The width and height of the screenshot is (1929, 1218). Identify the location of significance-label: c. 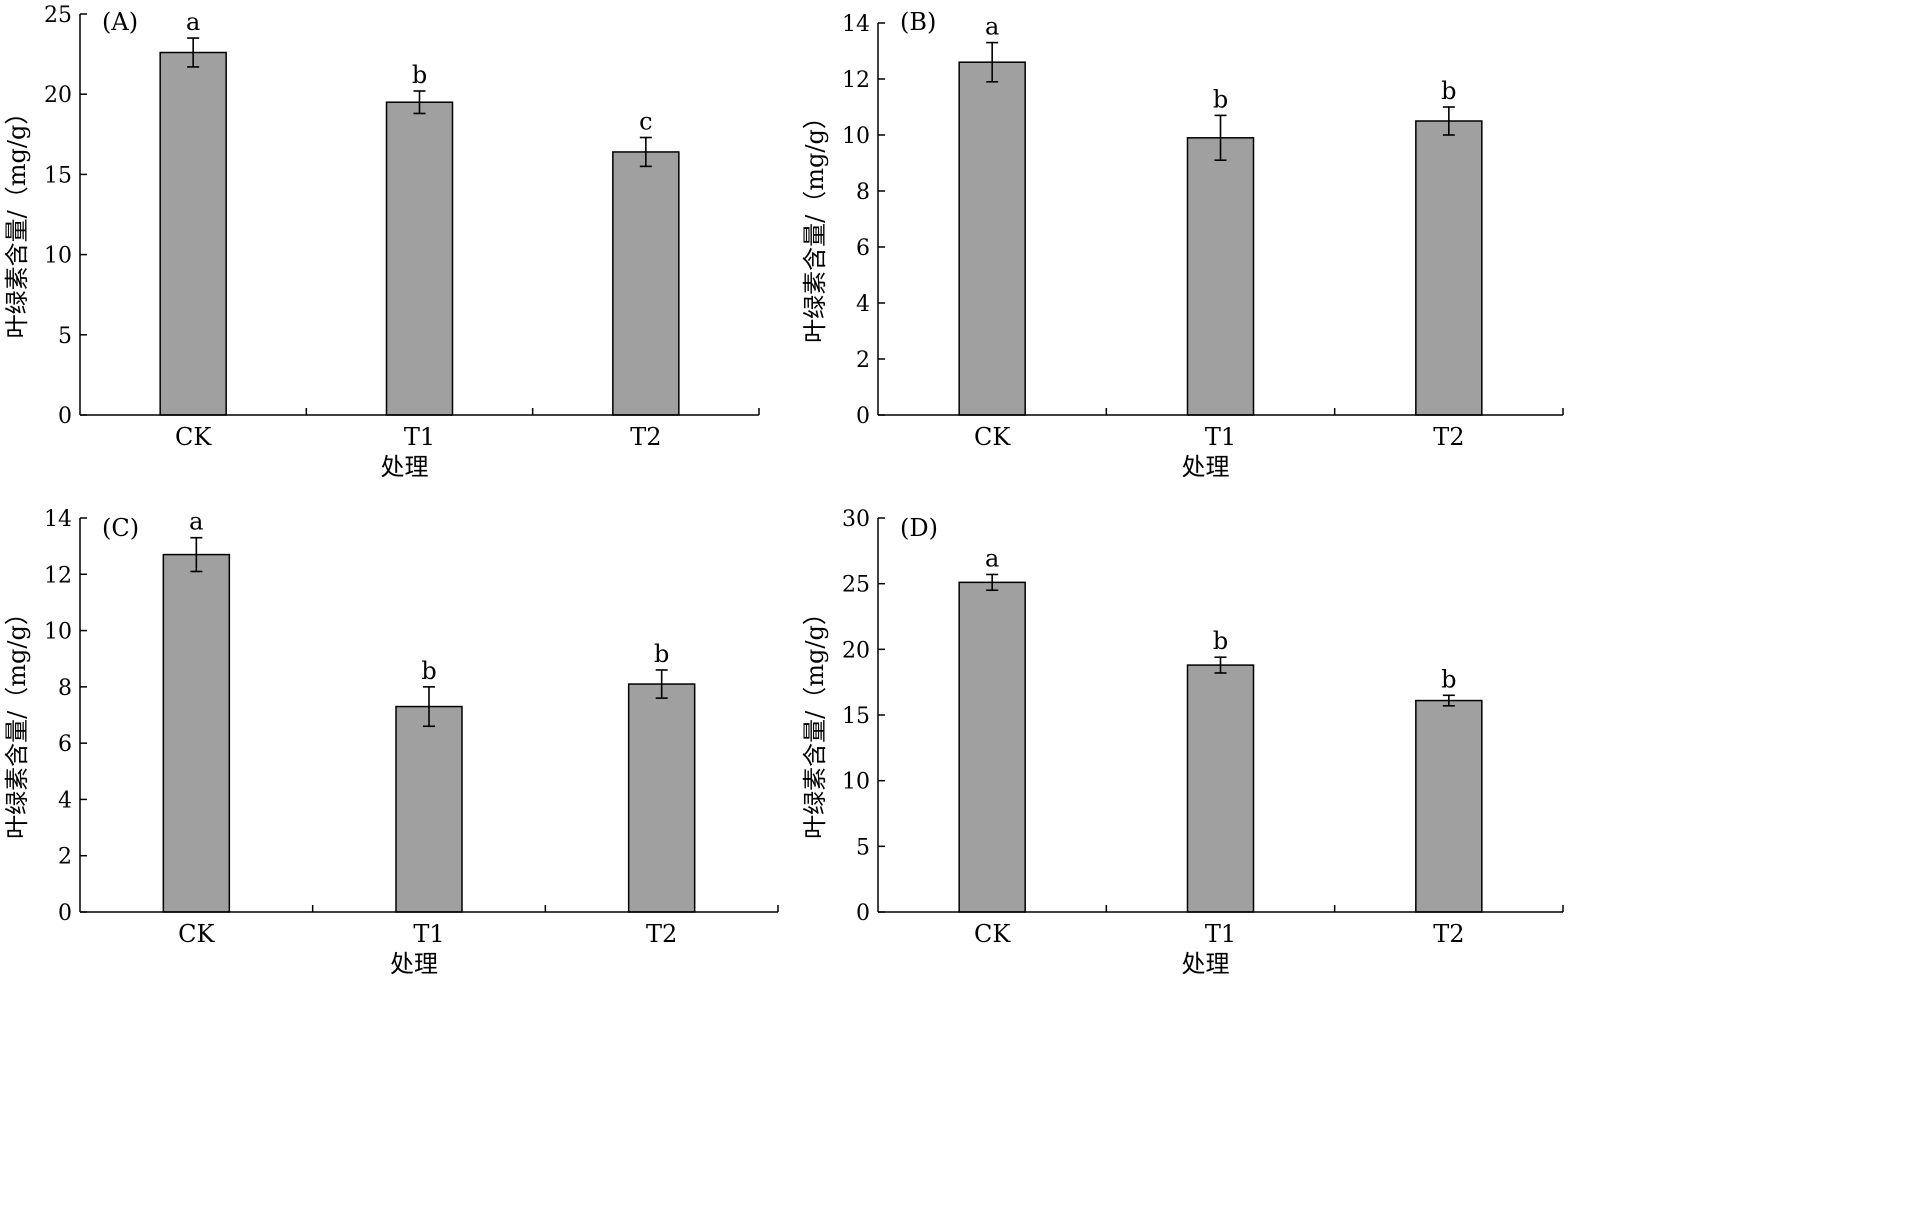
(645, 122).